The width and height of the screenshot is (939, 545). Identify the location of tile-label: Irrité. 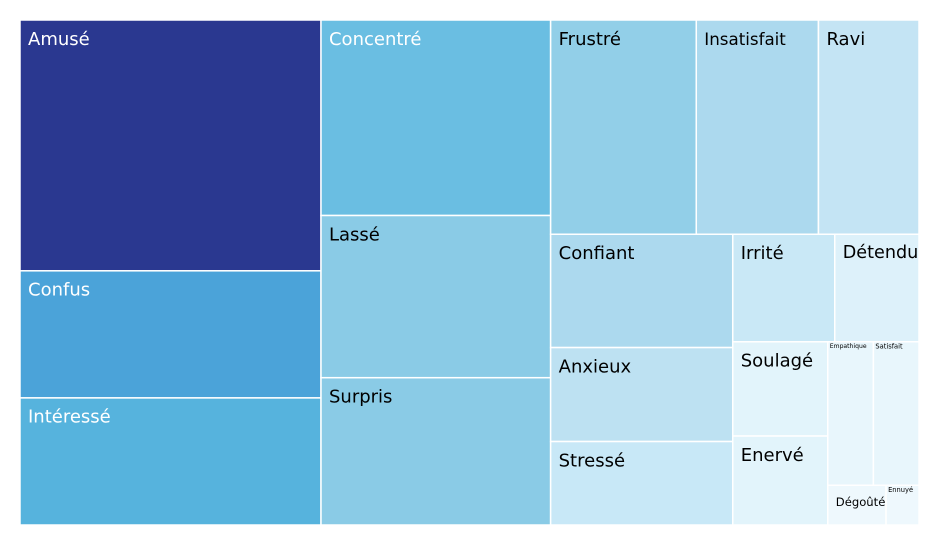
(762, 253).